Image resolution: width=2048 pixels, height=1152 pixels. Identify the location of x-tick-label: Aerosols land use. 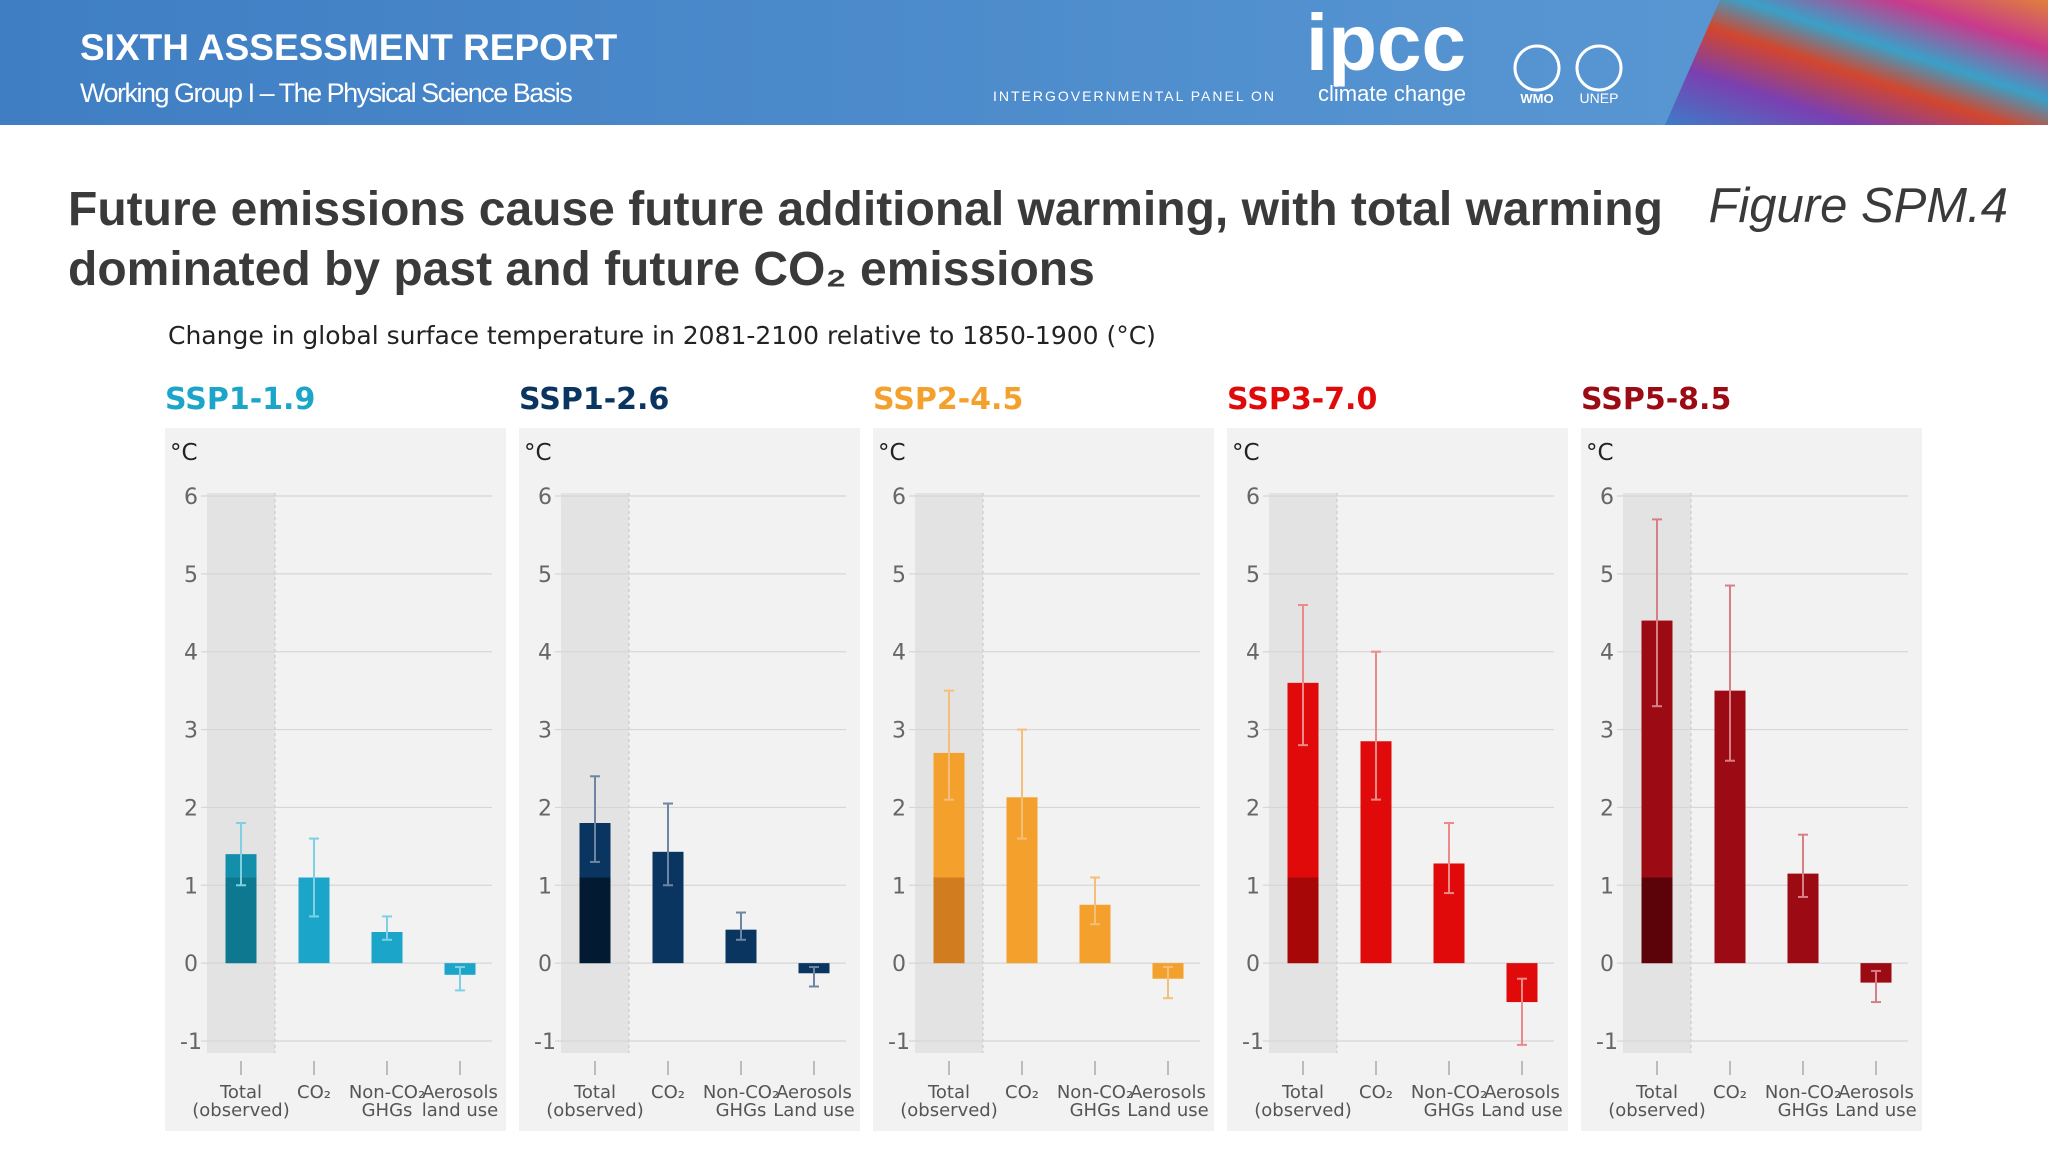
(460, 1101).